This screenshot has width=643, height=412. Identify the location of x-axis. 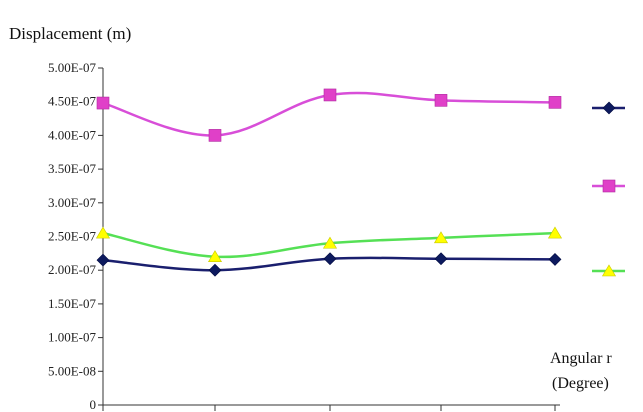
(331, 407).